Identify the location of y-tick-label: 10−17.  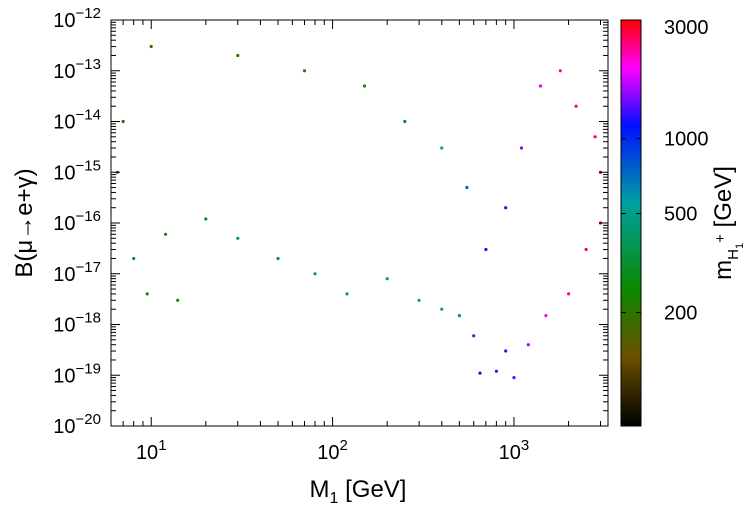
(77, 272).